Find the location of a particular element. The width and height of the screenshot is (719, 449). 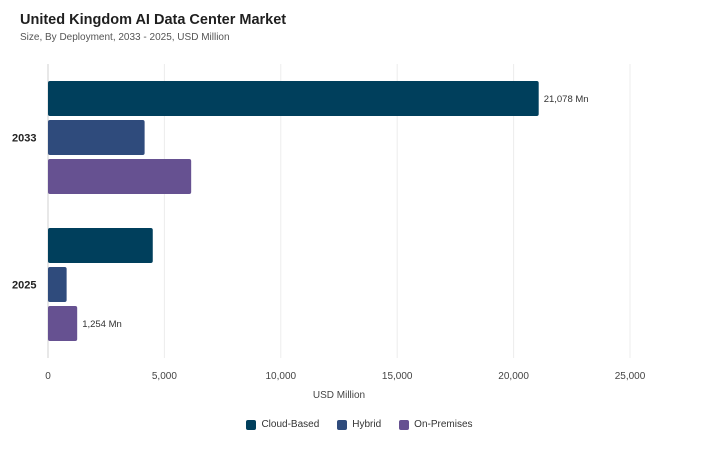

legend-item-hybrid: Hybrid is located at coordinates (359, 424).